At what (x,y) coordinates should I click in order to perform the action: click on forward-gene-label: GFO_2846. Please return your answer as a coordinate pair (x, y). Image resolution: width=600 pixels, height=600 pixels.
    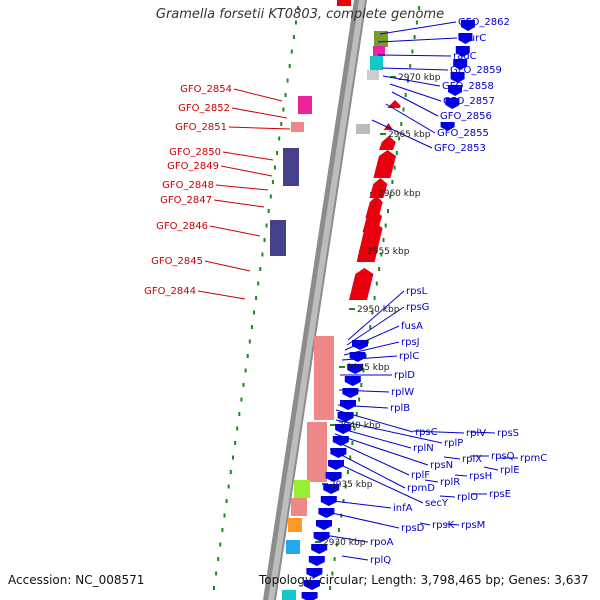
    Looking at the image, I should click on (182, 226).